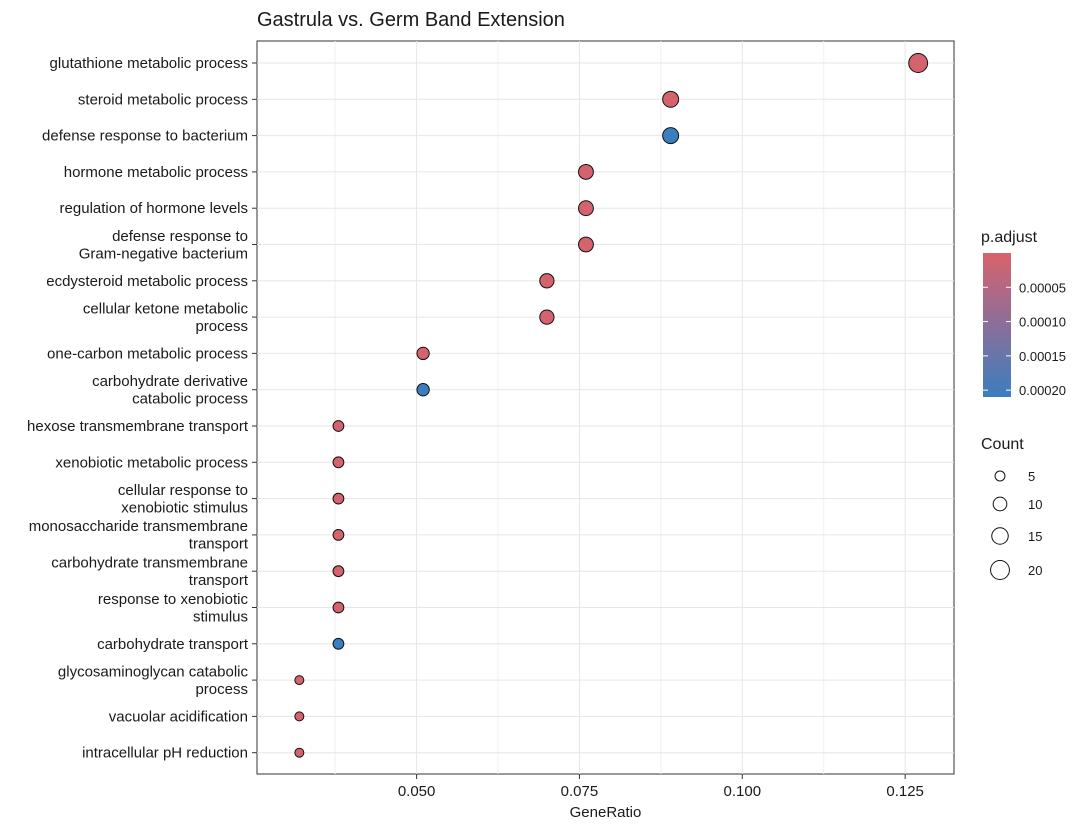  Describe the element at coordinates (147, 281) in the screenshot. I see `y-tick-label: ecdysteroid metabolic process` at that location.